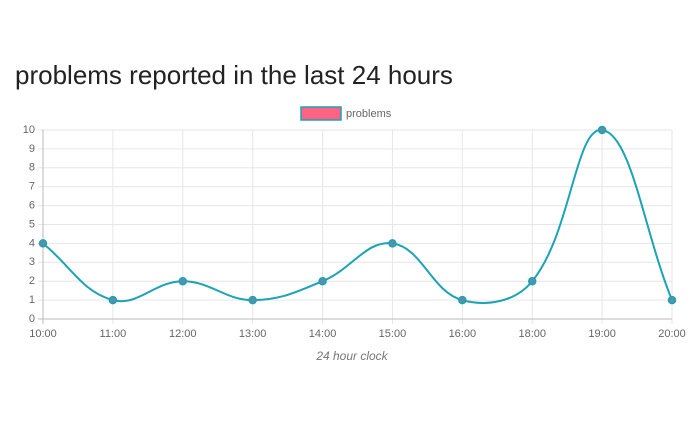 The height and width of the screenshot is (430, 700). Describe the element at coordinates (532, 334) in the screenshot. I see `x-tick-label: 18:00` at that location.